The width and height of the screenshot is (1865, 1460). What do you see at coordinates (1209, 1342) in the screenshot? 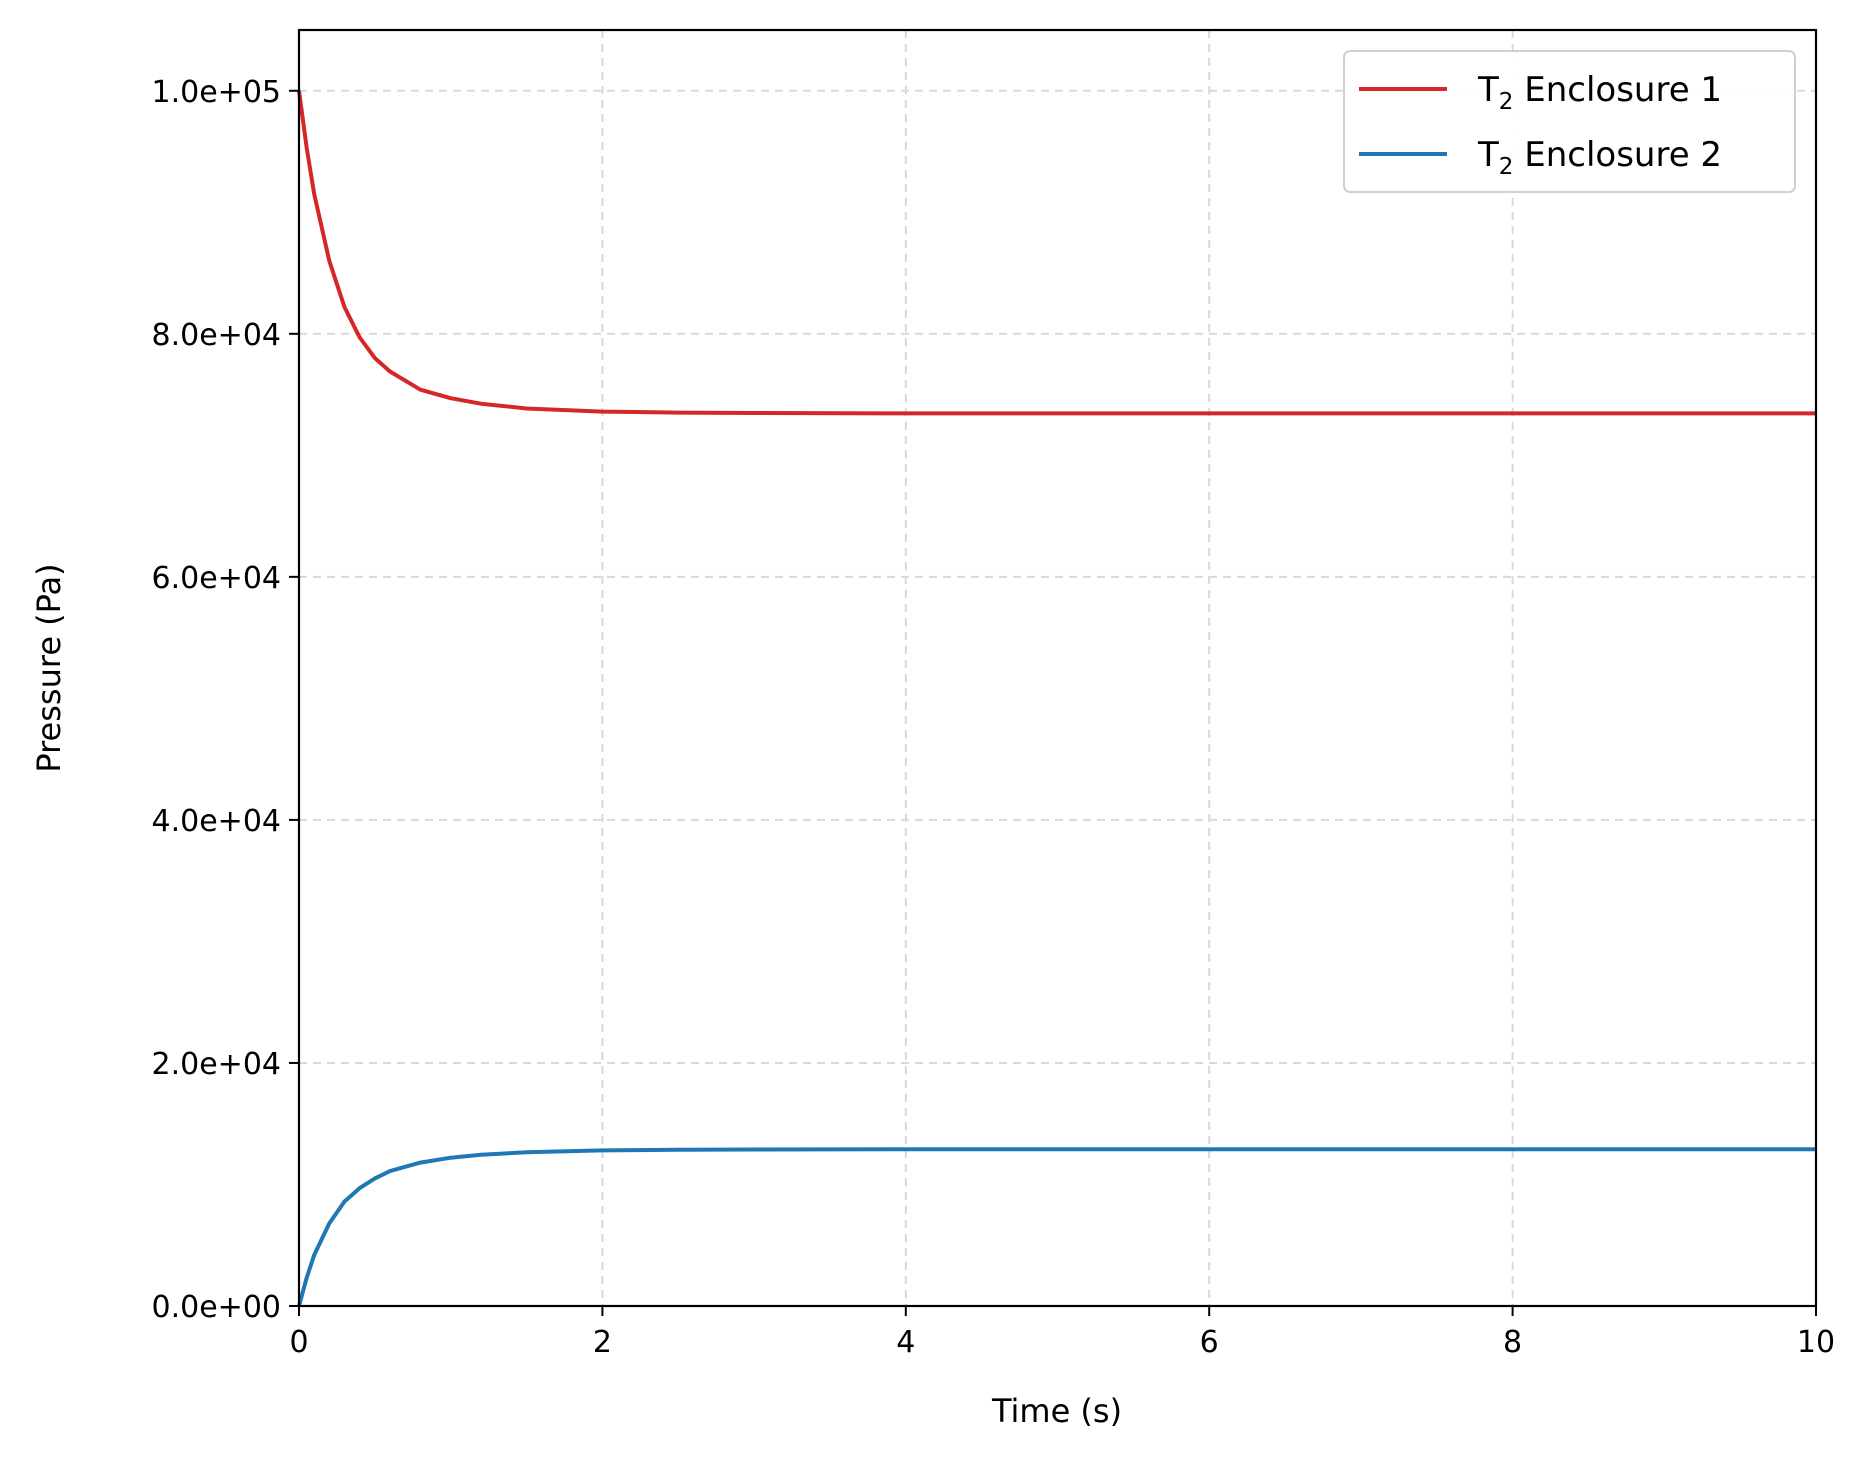
I see `x-tick-label: 6` at bounding box center [1209, 1342].